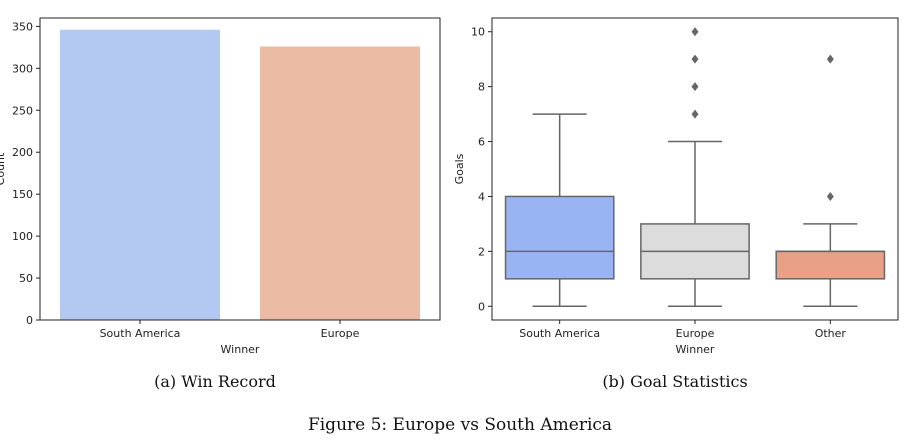 The image size is (920, 443). I want to click on y-tick-label: 8, so click(481, 87).